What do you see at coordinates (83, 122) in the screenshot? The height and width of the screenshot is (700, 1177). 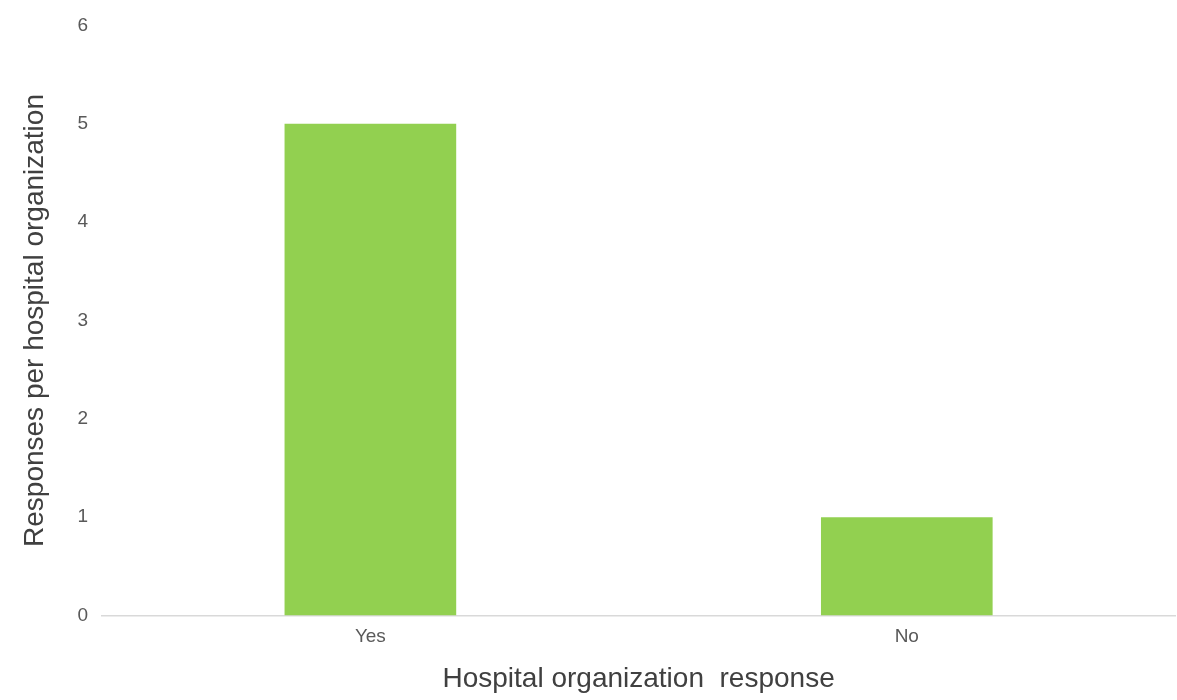 I see `y-tick-label: 5` at bounding box center [83, 122].